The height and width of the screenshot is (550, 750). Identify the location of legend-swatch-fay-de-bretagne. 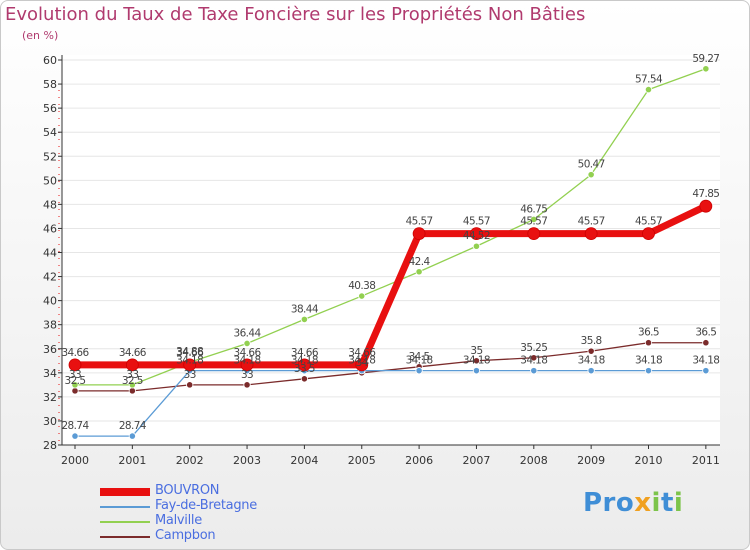
(125, 507).